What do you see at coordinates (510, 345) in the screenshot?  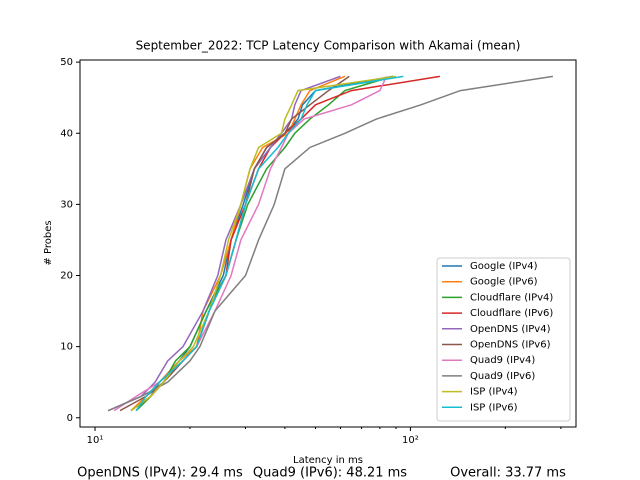 I see `legend-label: OpenDNS (IPv6)` at bounding box center [510, 345].